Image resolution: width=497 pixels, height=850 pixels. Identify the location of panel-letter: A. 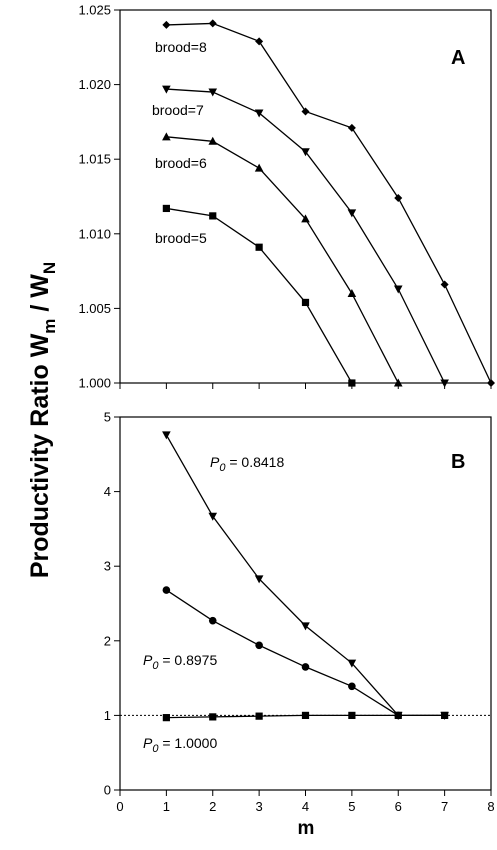
(458, 58).